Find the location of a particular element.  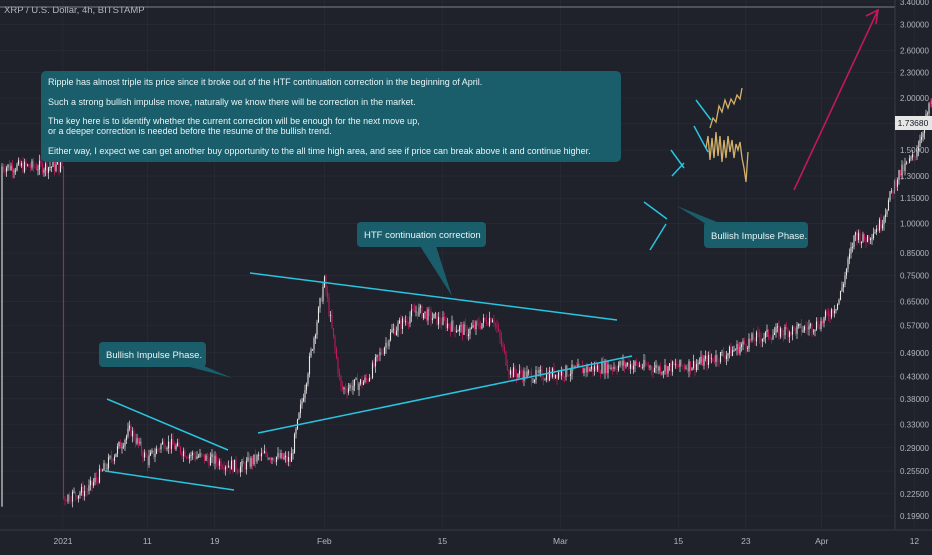

trendline-jan-lower is located at coordinates (169, 480).